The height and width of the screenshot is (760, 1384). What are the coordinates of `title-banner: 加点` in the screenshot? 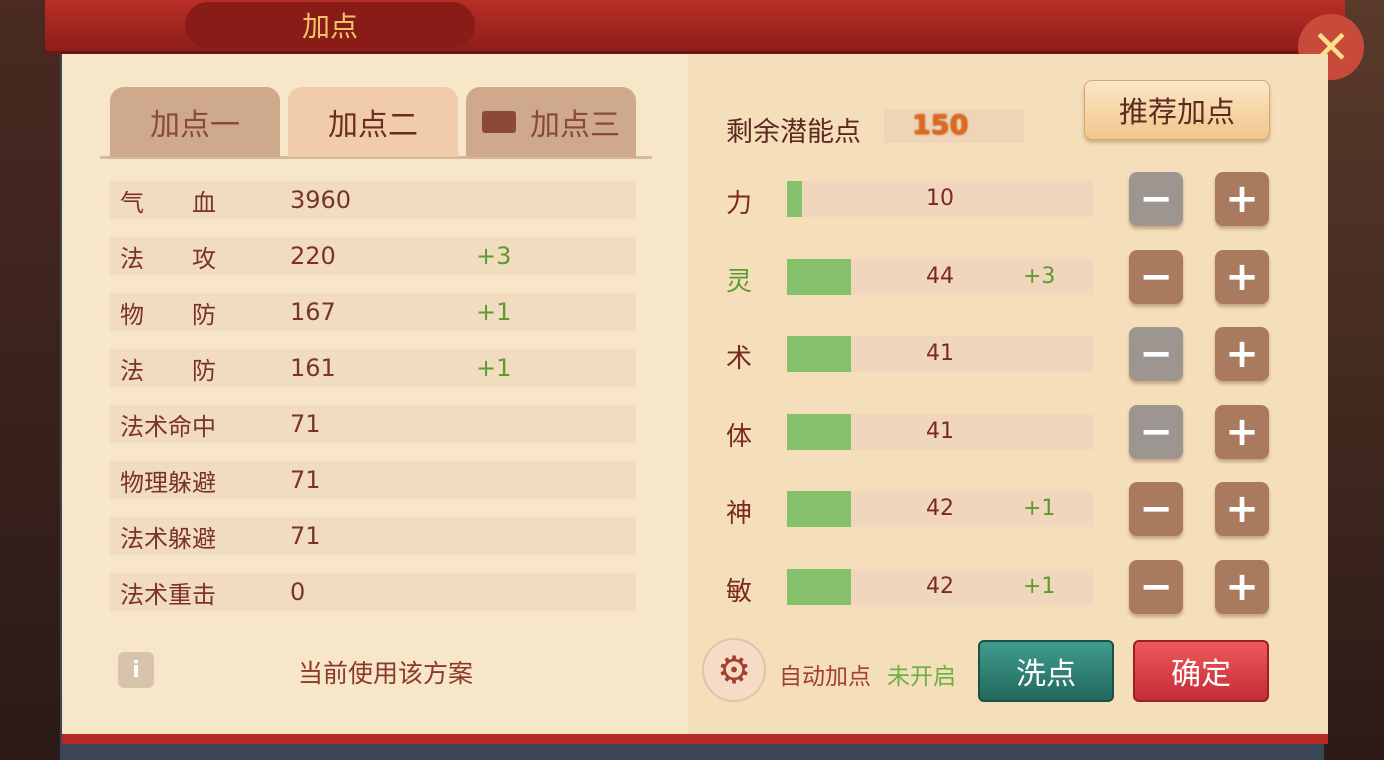 It's located at (330, 25).